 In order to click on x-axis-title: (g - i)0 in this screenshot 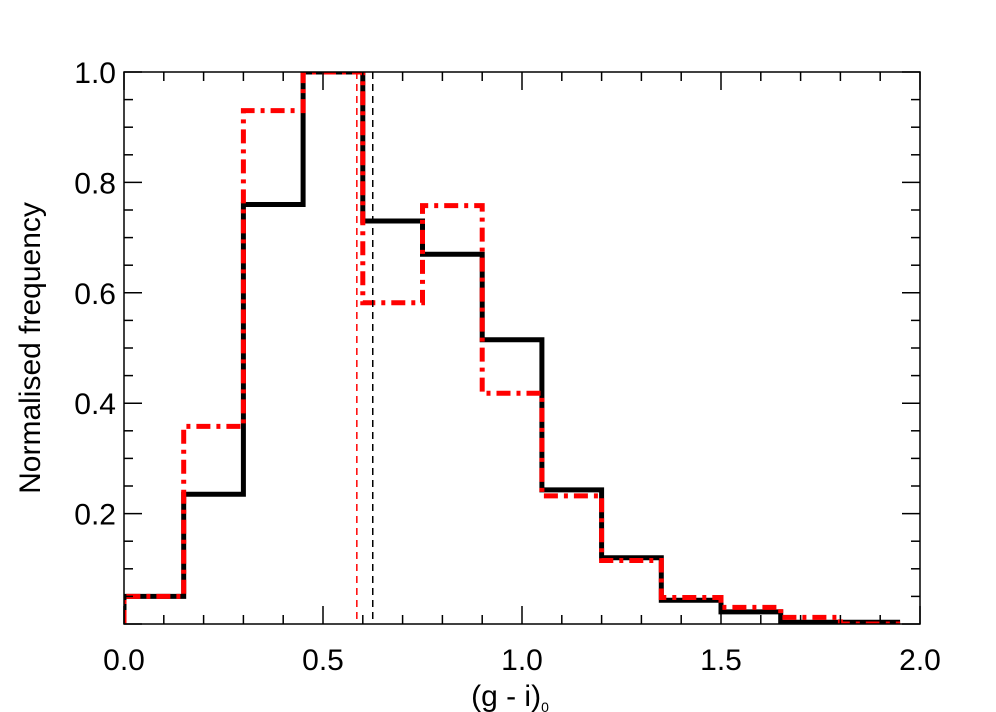, I will do `click(510, 696)`.